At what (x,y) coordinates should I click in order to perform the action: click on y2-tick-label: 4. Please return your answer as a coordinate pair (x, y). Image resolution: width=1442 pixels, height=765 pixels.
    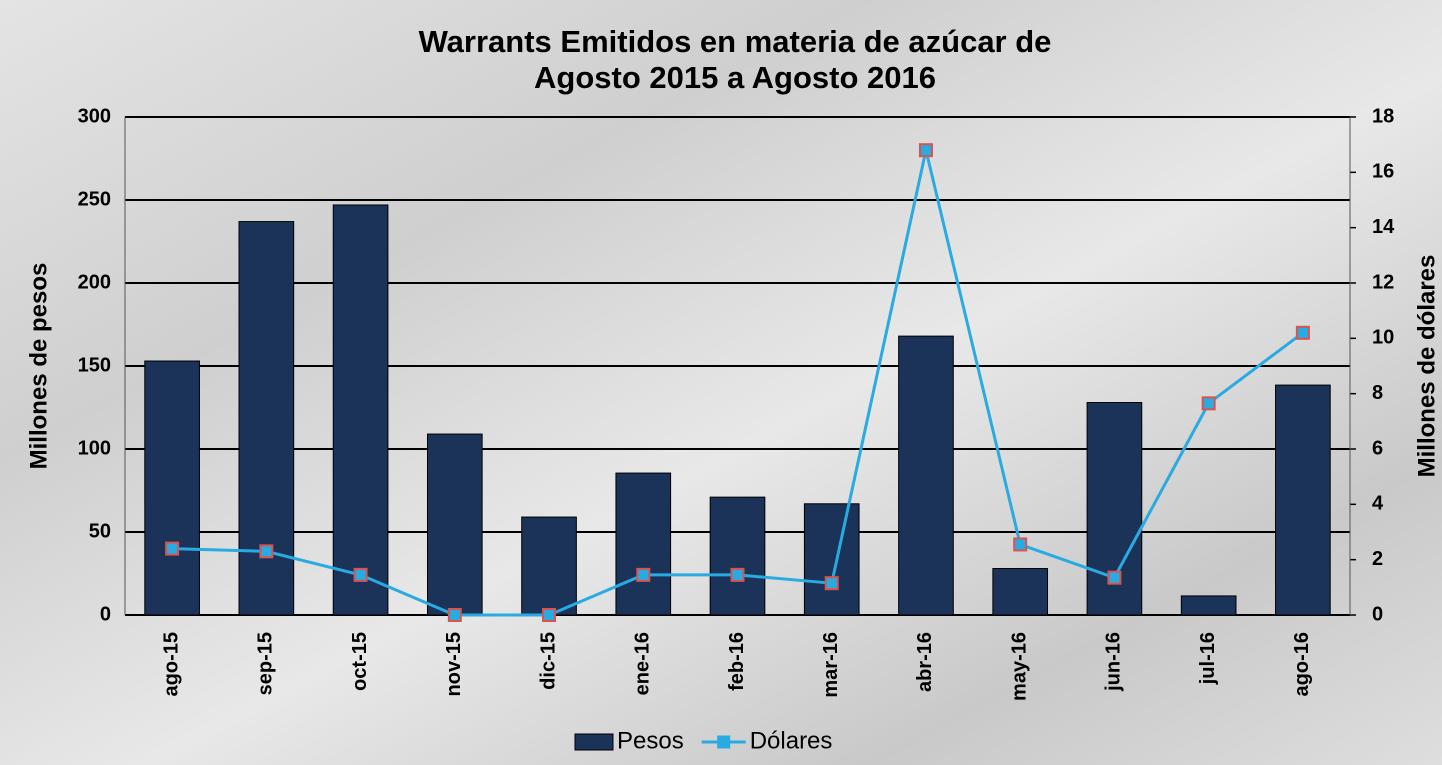
    Looking at the image, I should click on (1378, 504).